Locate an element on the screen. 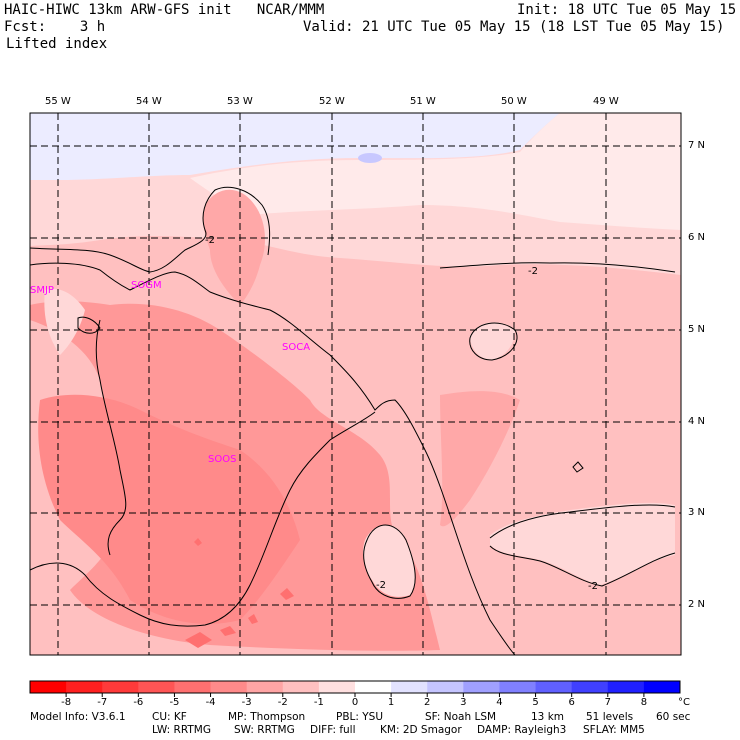 This screenshot has height=740, width=740. contour-north is located at coordinates (150, 229).